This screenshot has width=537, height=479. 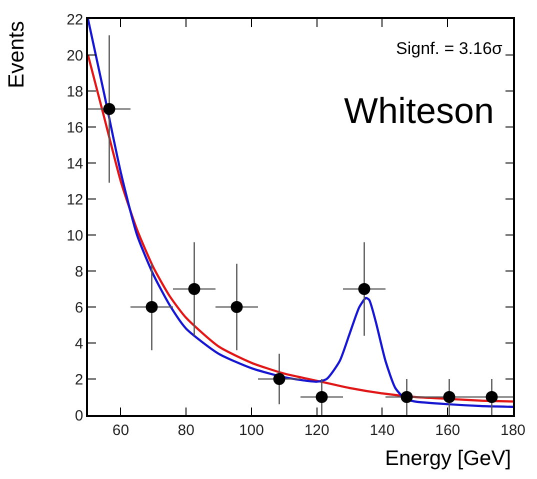 What do you see at coordinates (79, 343) in the screenshot?
I see `y-tick-label: 4` at bounding box center [79, 343].